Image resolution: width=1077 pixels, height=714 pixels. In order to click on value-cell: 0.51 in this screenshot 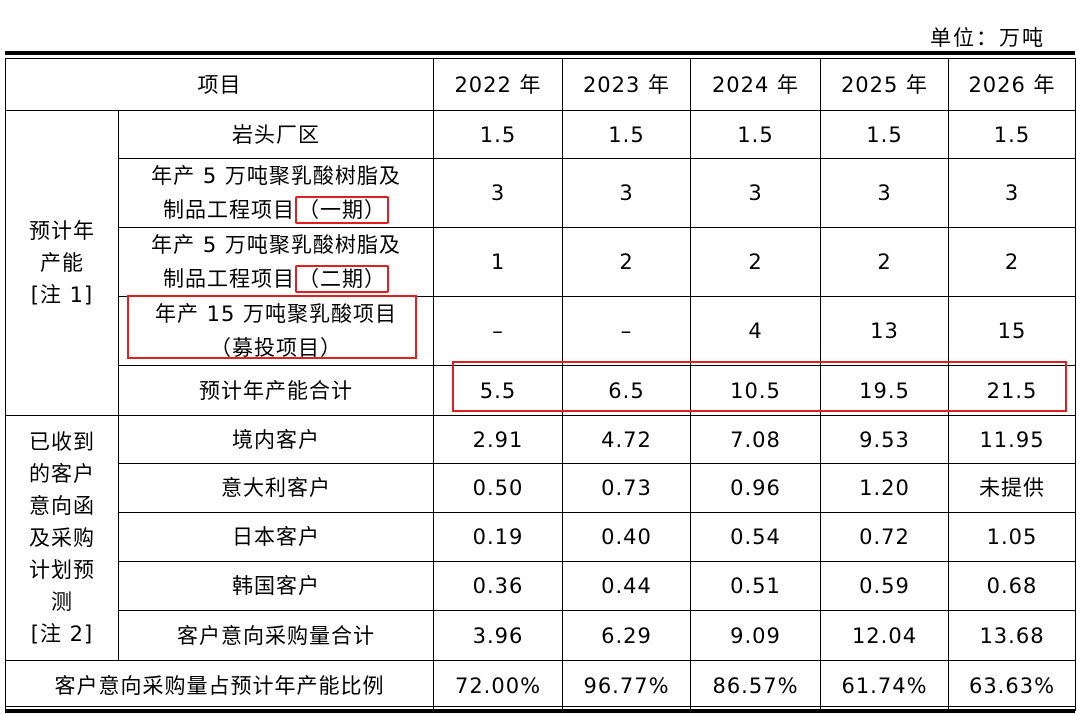, I will do `click(755, 586)`.